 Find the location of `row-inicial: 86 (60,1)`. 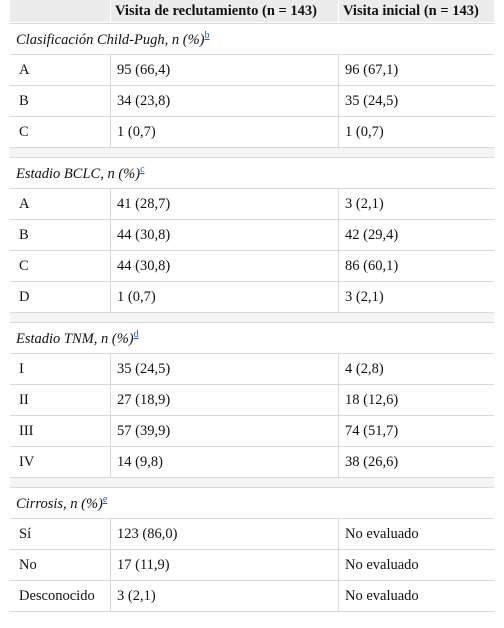

row-inicial: 86 (60,1) is located at coordinates (416, 266).